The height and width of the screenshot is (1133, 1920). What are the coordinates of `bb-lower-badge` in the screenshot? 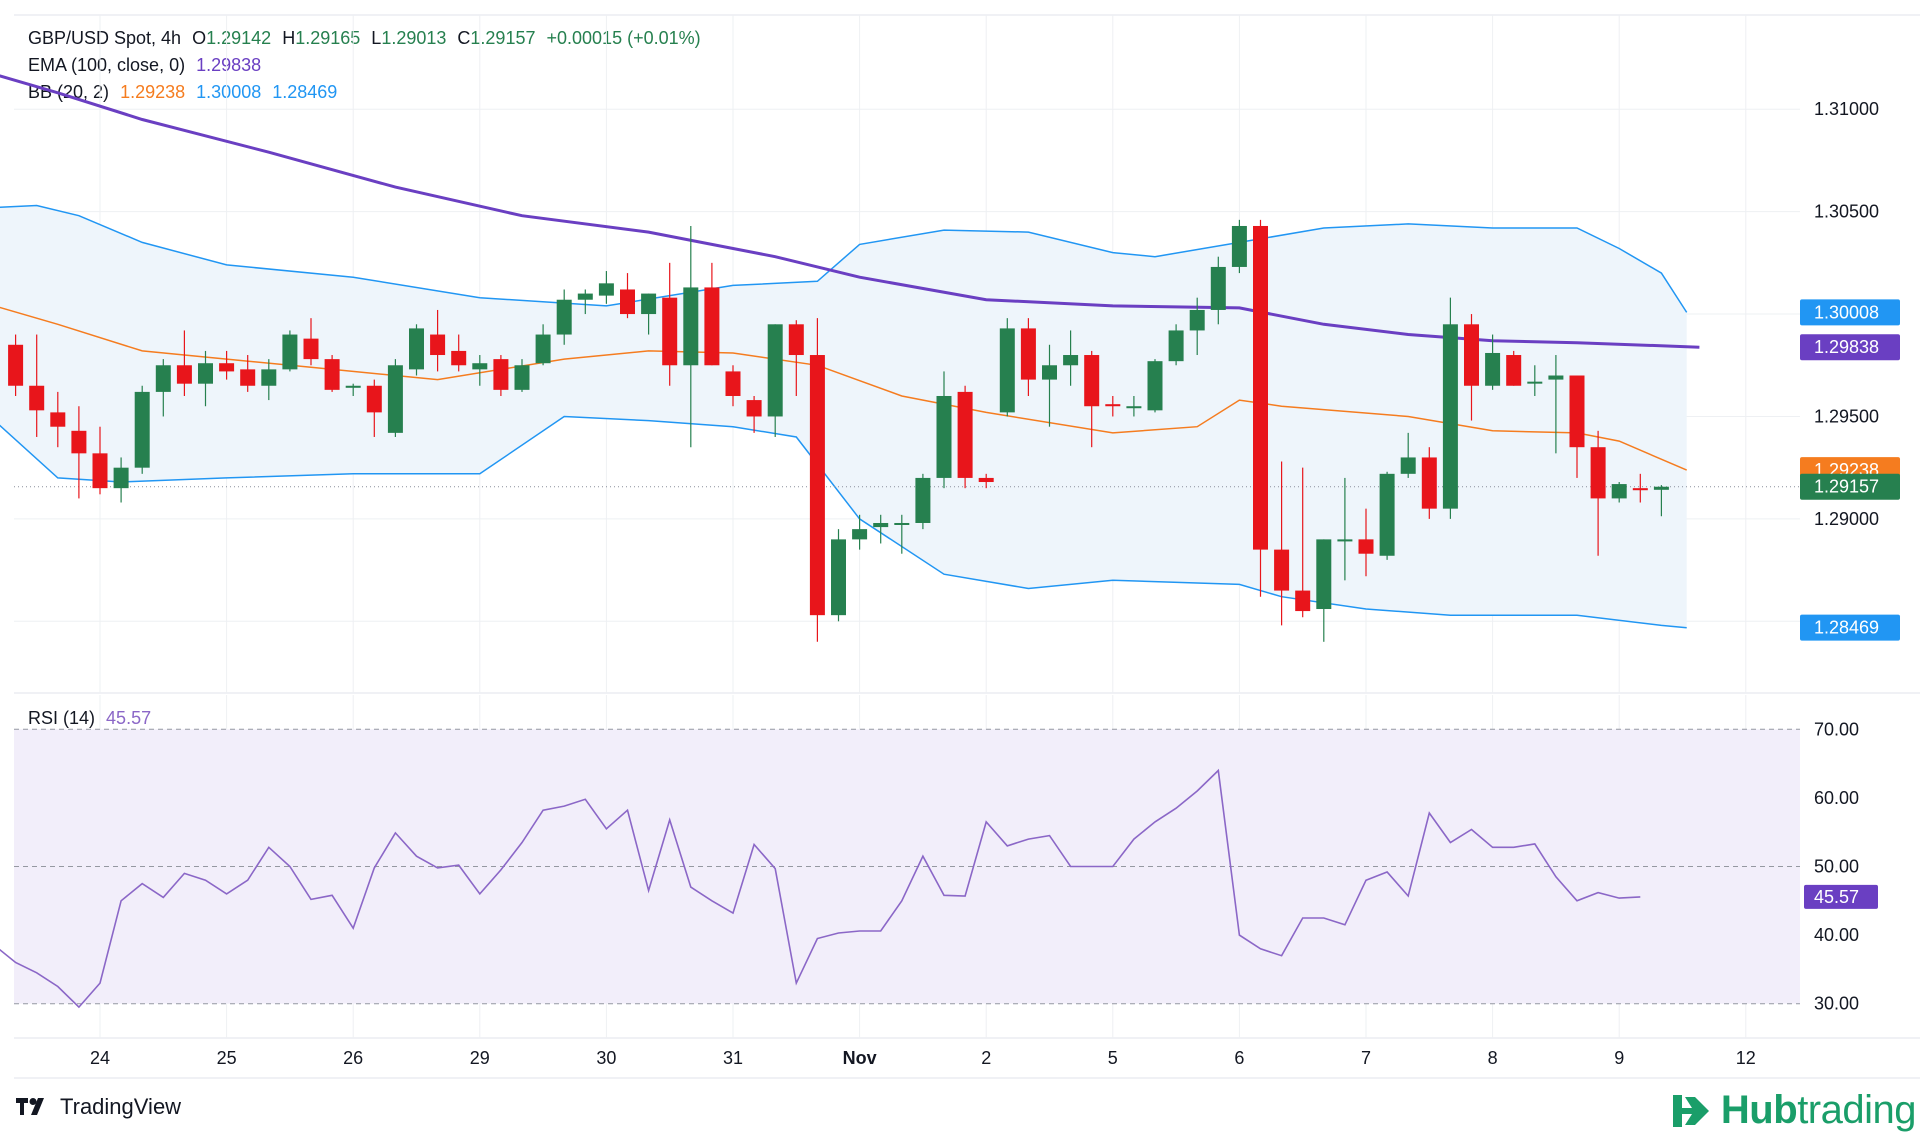 It's located at (1850, 627).